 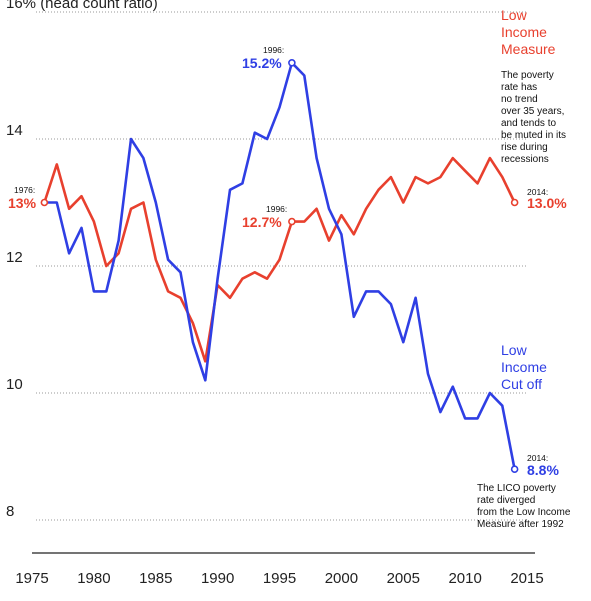 What do you see at coordinates (532, 111) in the screenshot?
I see `lim-note-line-4: over 35 years,` at bounding box center [532, 111].